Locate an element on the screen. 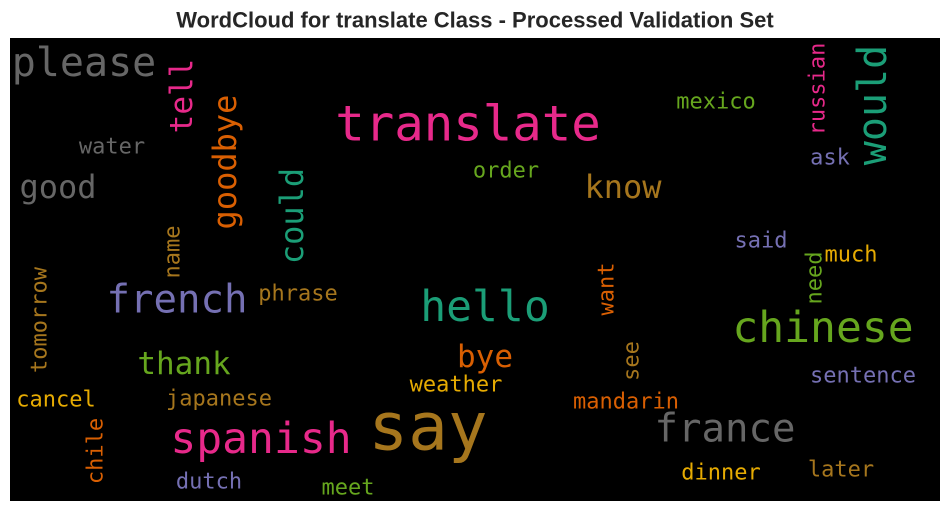 Image resolution: width=950 pixels, height=511 pixels. word: spanish is located at coordinates (260, 439).